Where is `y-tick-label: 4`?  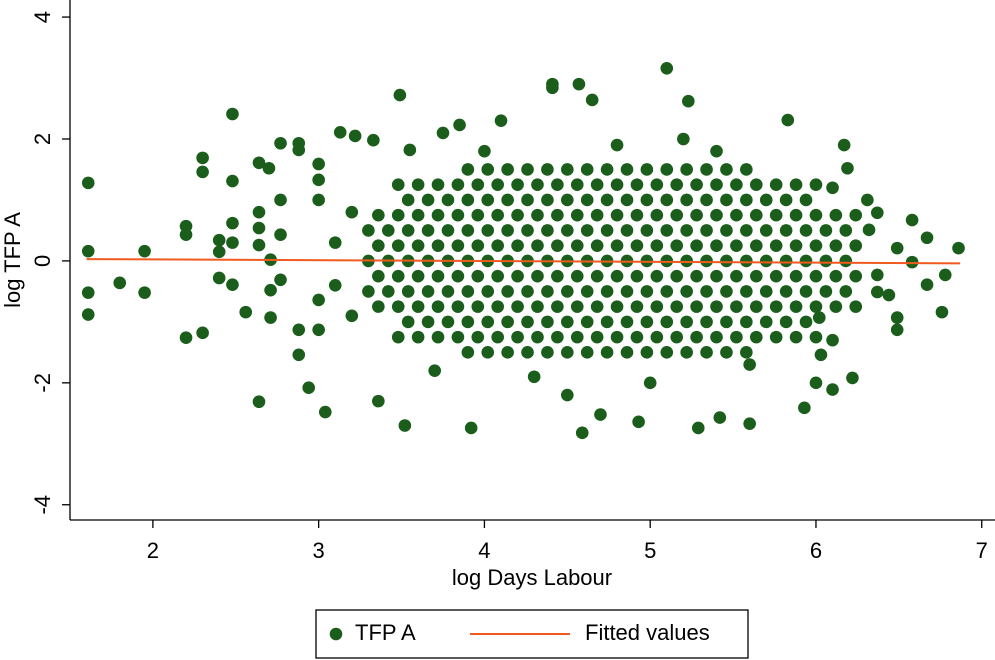
y-tick-label: 4 is located at coordinates (42, 17).